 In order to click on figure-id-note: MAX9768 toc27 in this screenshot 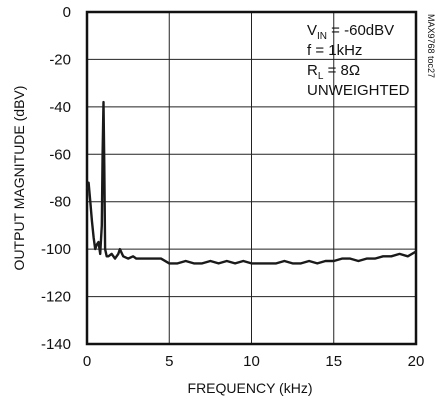, I will do `click(430, 46)`.